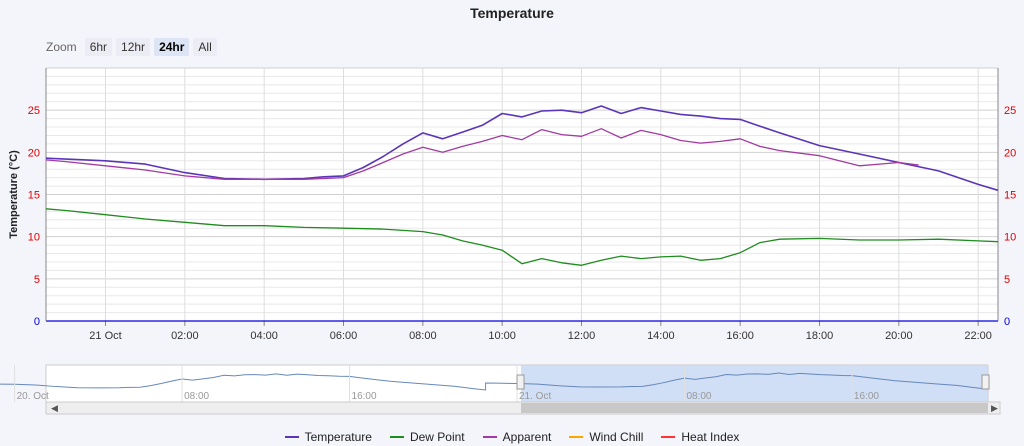 The height and width of the screenshot is (446, 1024). Describe the element at coordinates (502, 336) in the screenshot. I see `x-tick-label: 10:00` at that location.